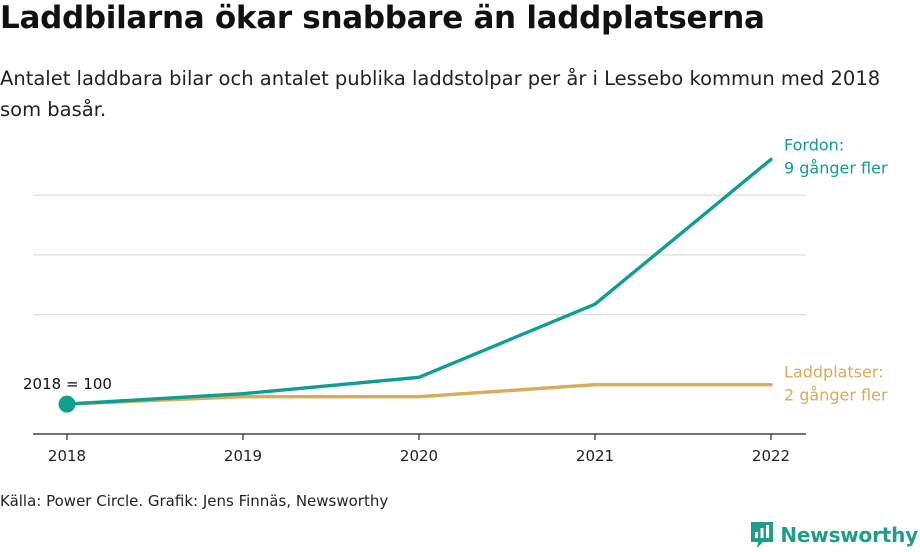 The width and height of the screenshot is (920, 552). I want to click on newsworthy-logo-icon, so click(762, 535).